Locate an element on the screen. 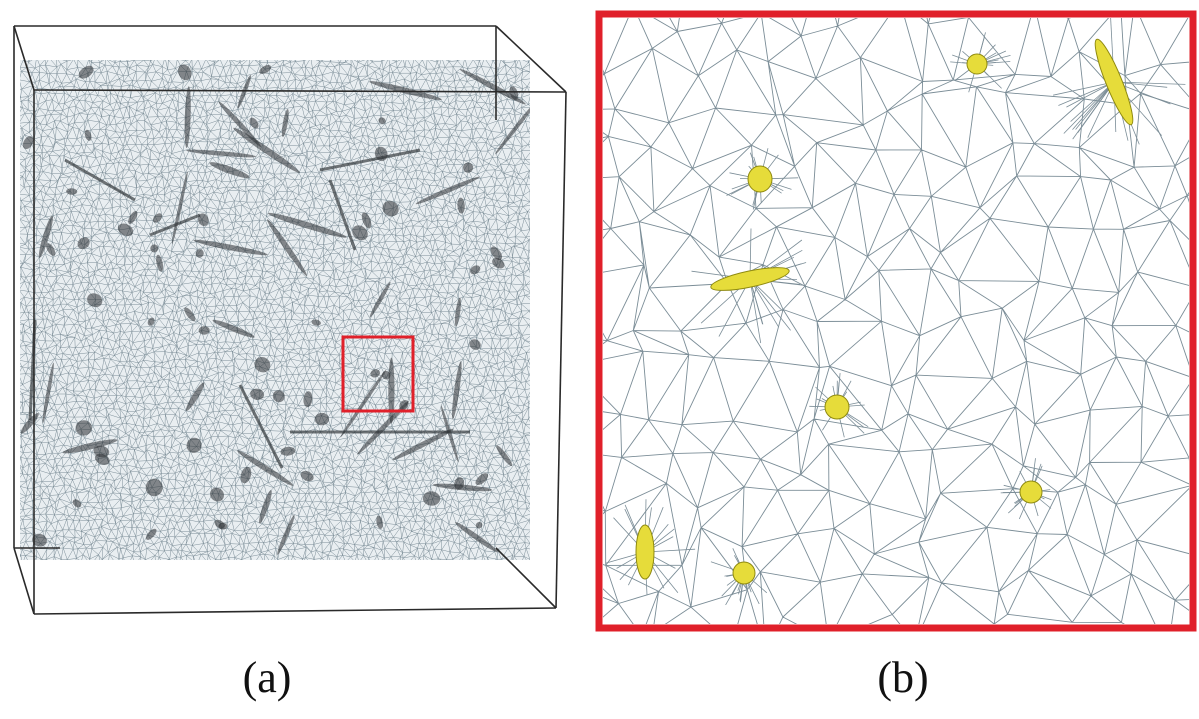 The width and height of the screenshot is (1199, 719). zoom-region-marker is located at coordinates (378, 374).